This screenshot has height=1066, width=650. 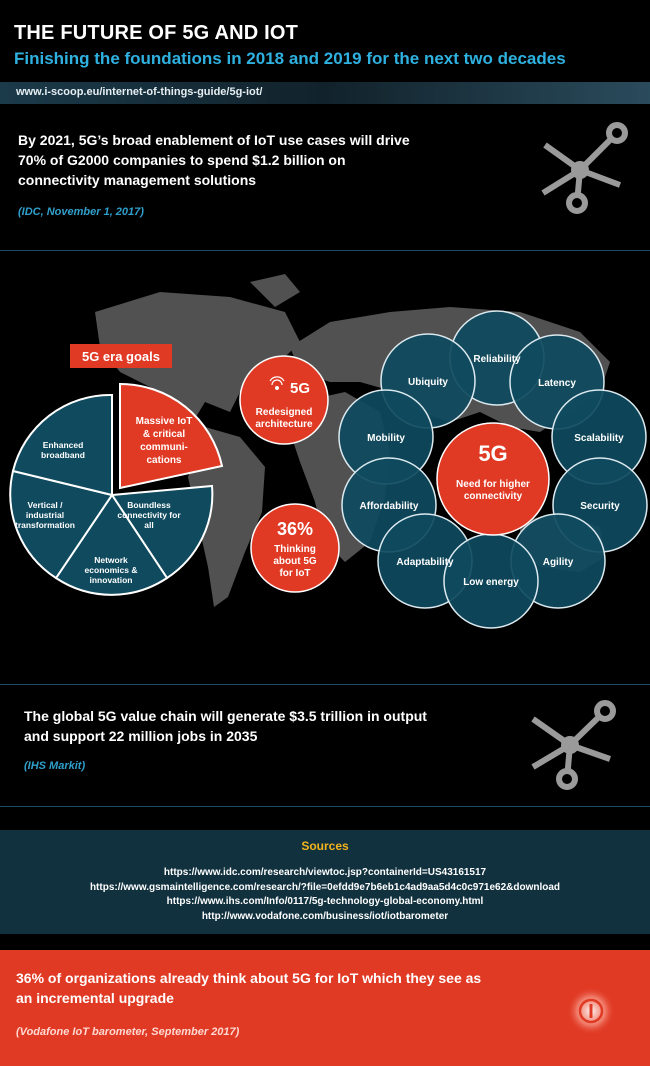 What do you see at coordinates (325, 846) in the screenshot?
I see `sources-title: Sources` at bounding box center [325, 846].